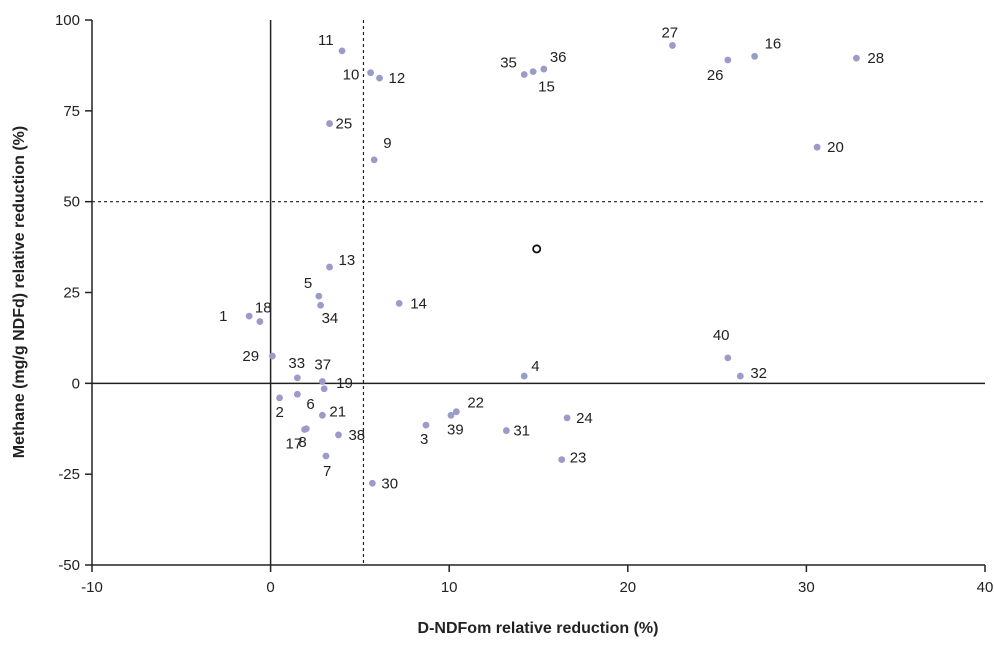 The width and height of the screenshot is (994, 646). Describe the element at coordinates (270, 587) in the screenshot. I see `x-tick-label: 0` at that location.